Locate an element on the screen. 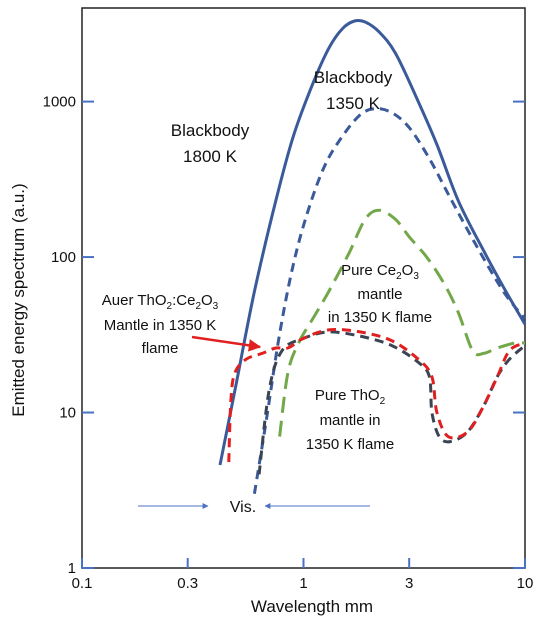  annotation-bb1350-line2: 1350 K is located at coordinates (353, 103).